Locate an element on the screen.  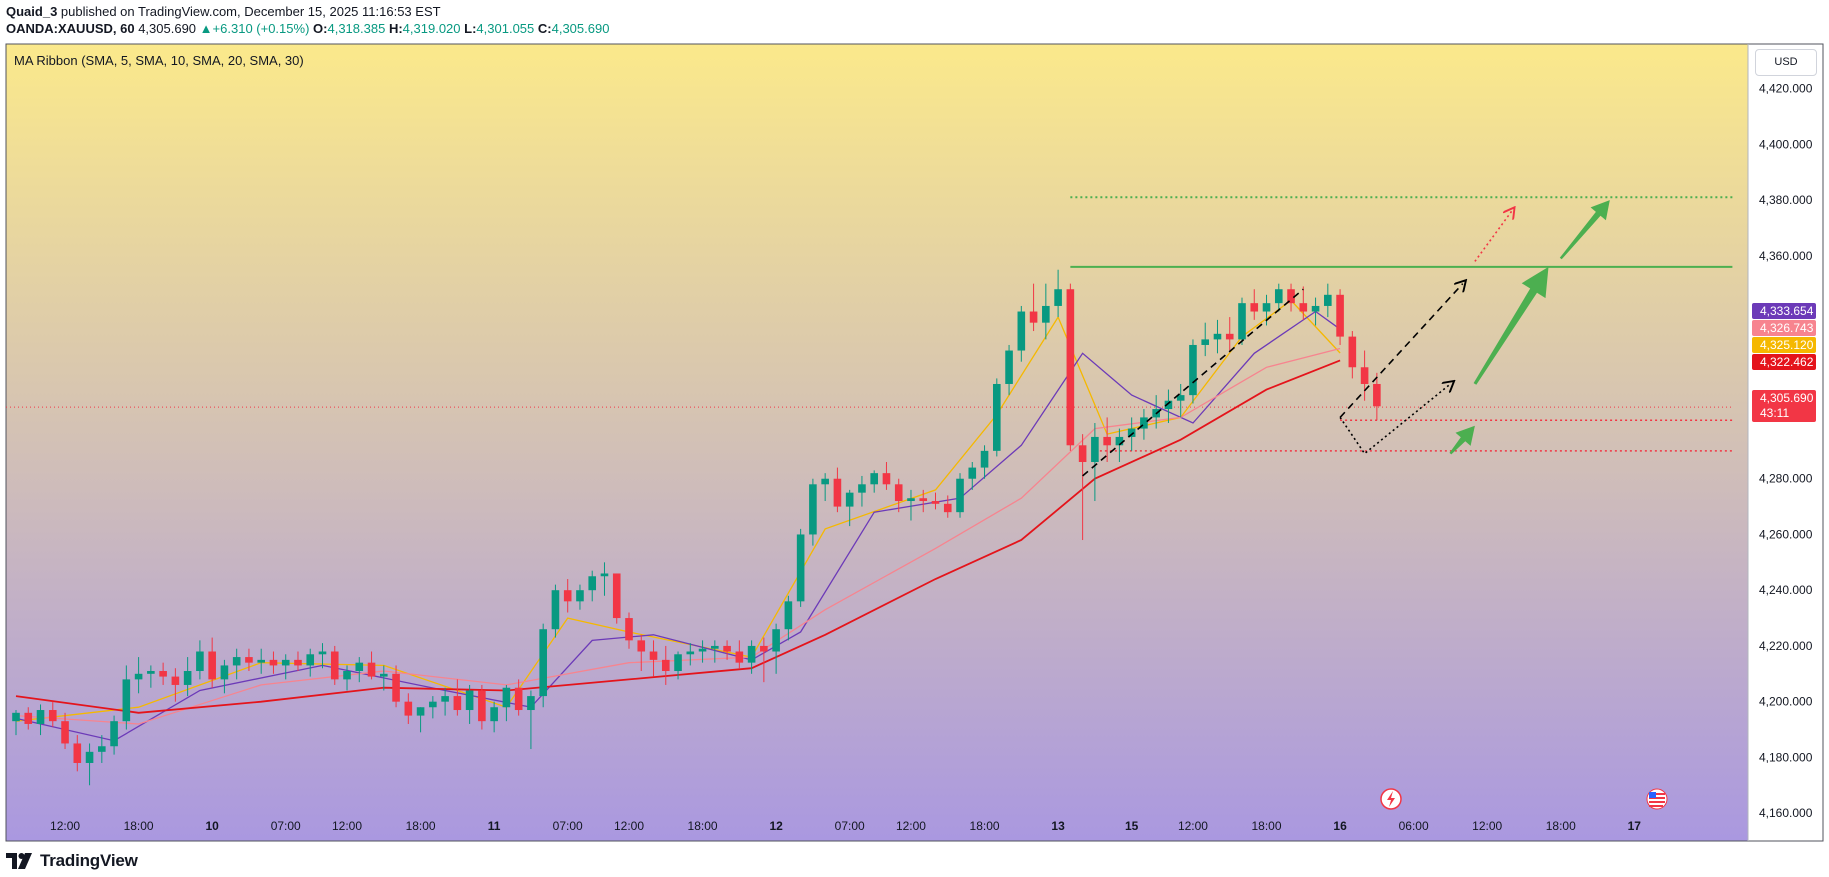
tradingview-logo: TradingView is located at coordinates (72, 861).